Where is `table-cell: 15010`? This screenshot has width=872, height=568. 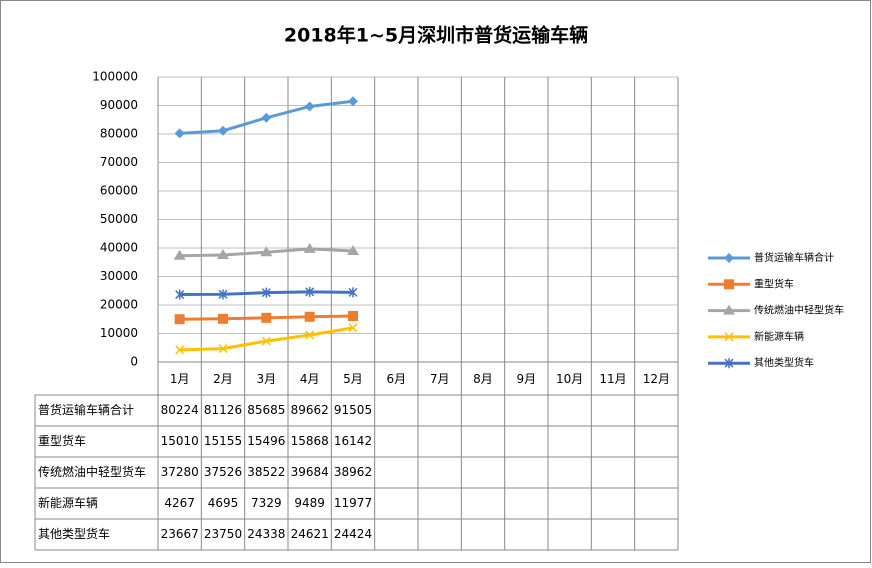
table-cell: 15010 is located at coordinates (180, 441).